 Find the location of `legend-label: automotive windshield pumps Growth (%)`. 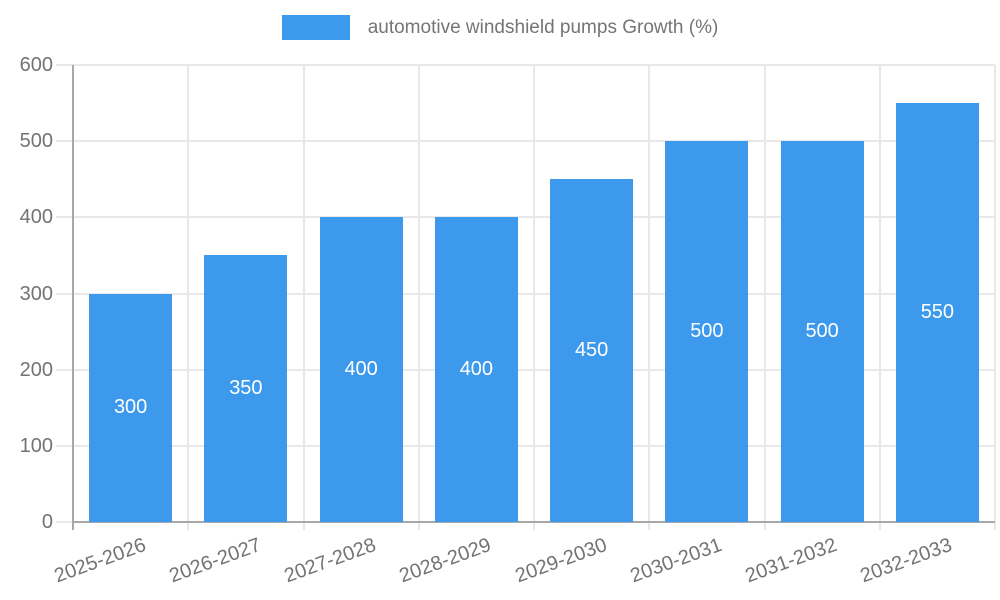

legend-label: automotive windshield pumps Growth (%) is located at coordinates (543, 27).